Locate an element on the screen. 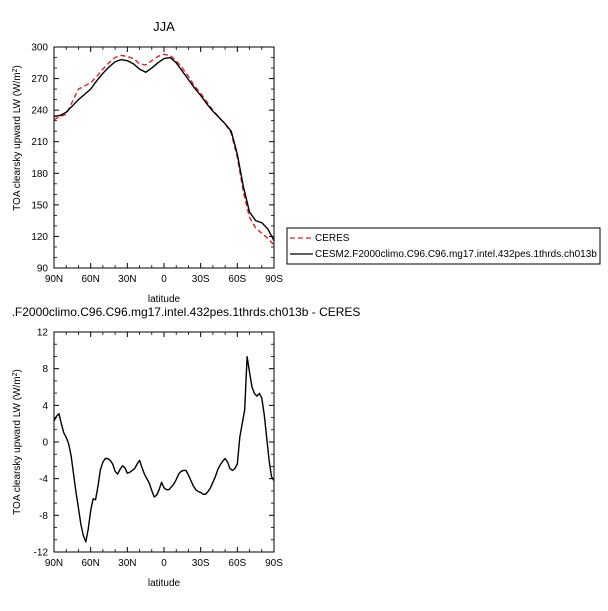 The image size is (608, 611). top-chart-frame is located at coordinates (164, 157).